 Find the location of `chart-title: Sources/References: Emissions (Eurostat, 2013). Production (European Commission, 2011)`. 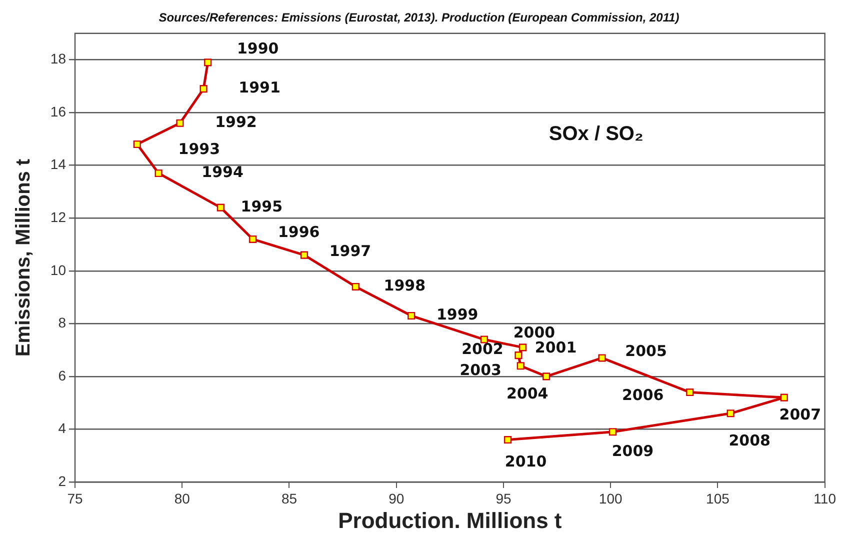

chart-title: Sources/References: Emissions (Eurostat, 2013). Production (European Commission, 2011) is located at coordinates (419, 17).